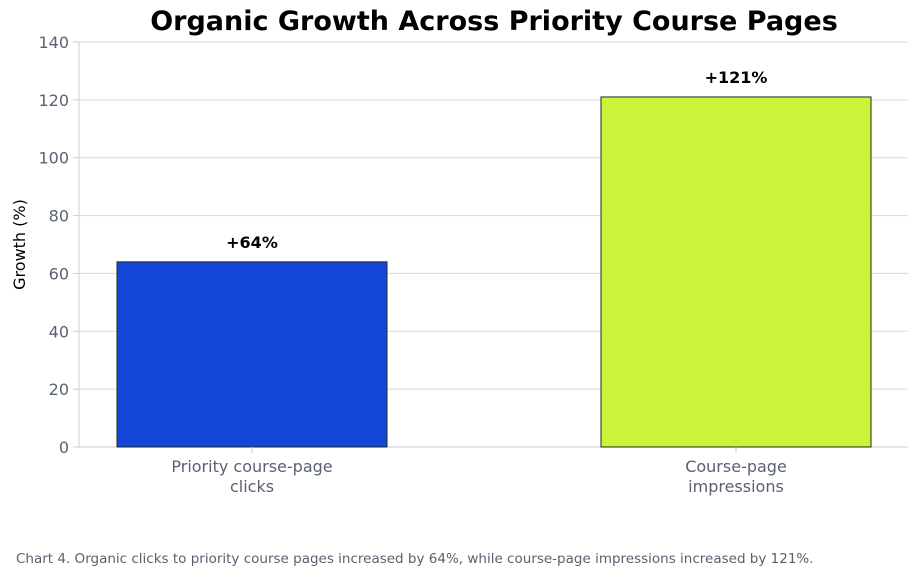 This screenshot has width=920, height=580. I want to click on data-label: +121%, so click(736, 77).